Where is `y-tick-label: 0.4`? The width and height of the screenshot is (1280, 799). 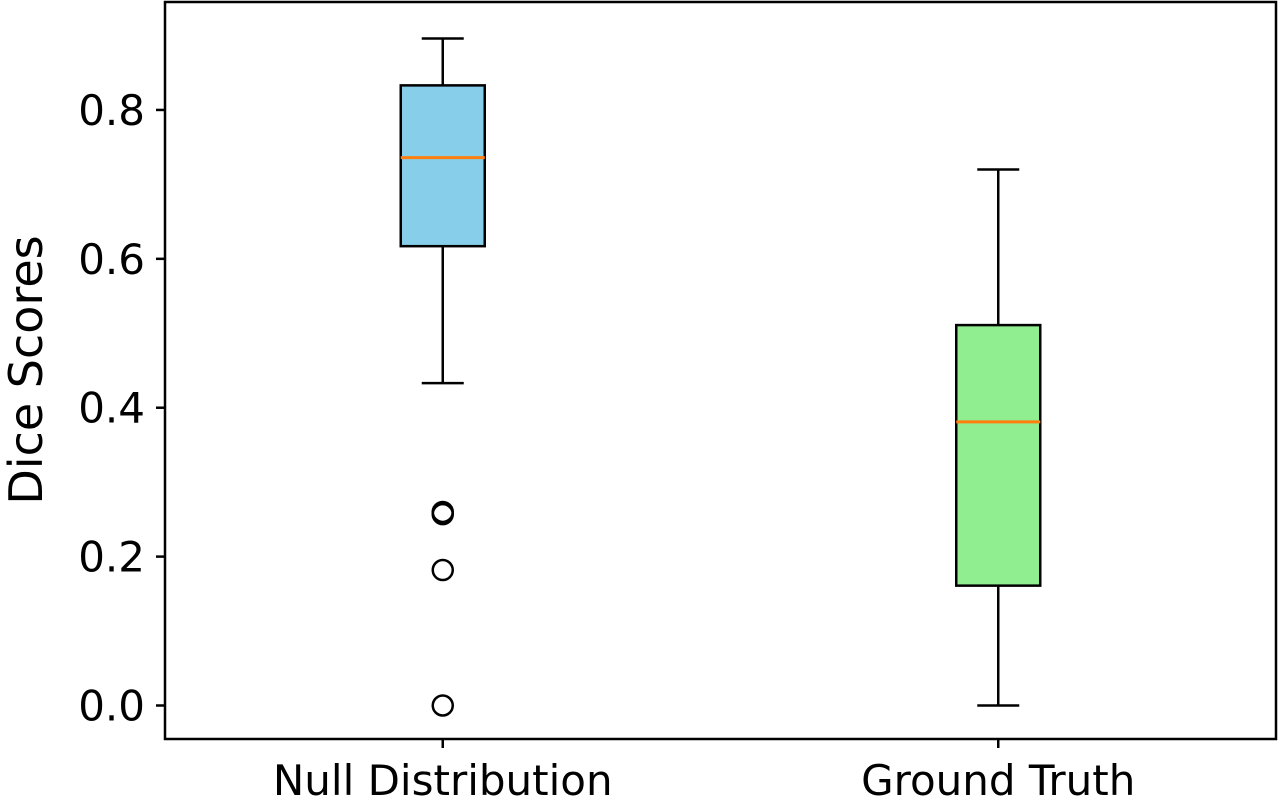
y-tick-label: 0.4 is located at coordinates (111, 408).